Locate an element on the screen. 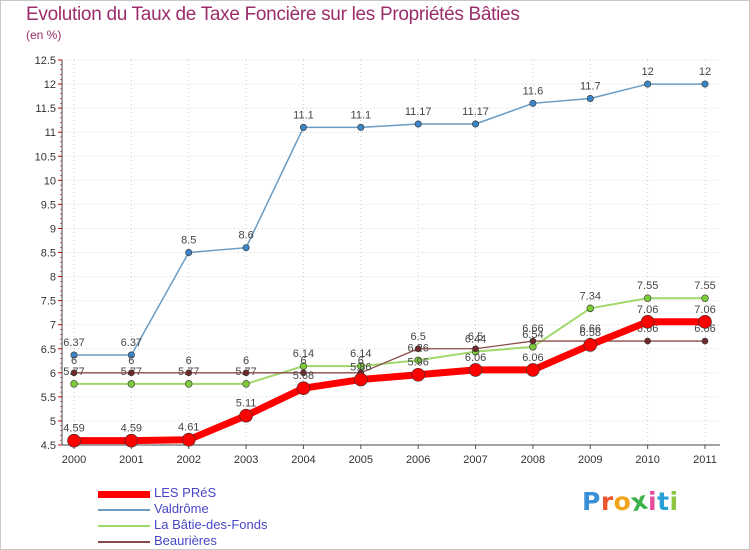  proxiti-logo: Proxiti is located at coordinates (630, 502).